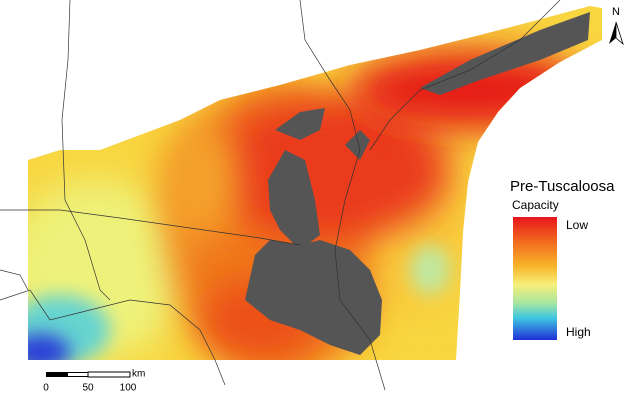 The image size is (630, 403). I want to click on north-label: N, so click(616, 12).